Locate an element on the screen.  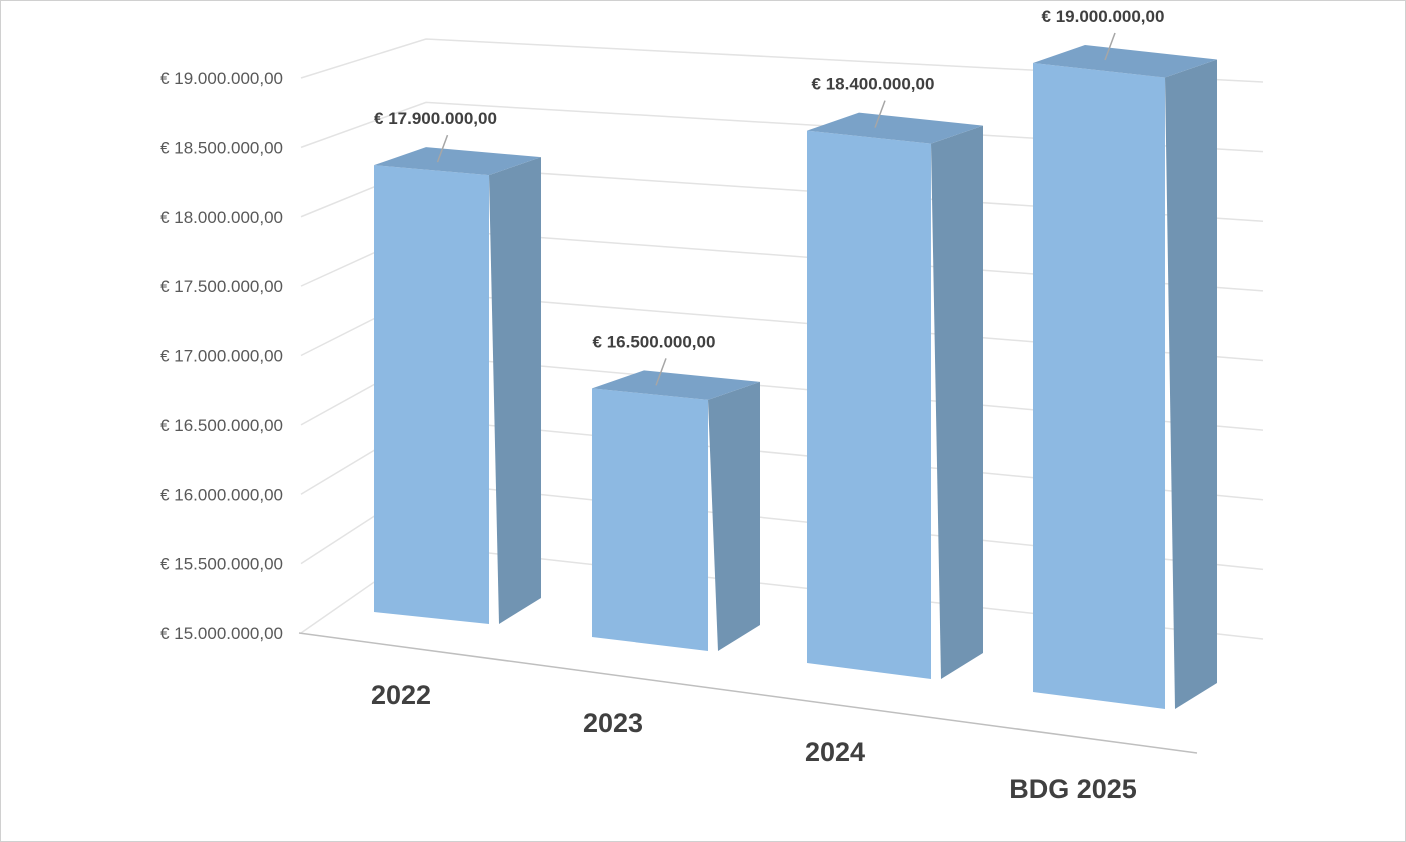
x-axis-line is located at coordinates (748, 693).